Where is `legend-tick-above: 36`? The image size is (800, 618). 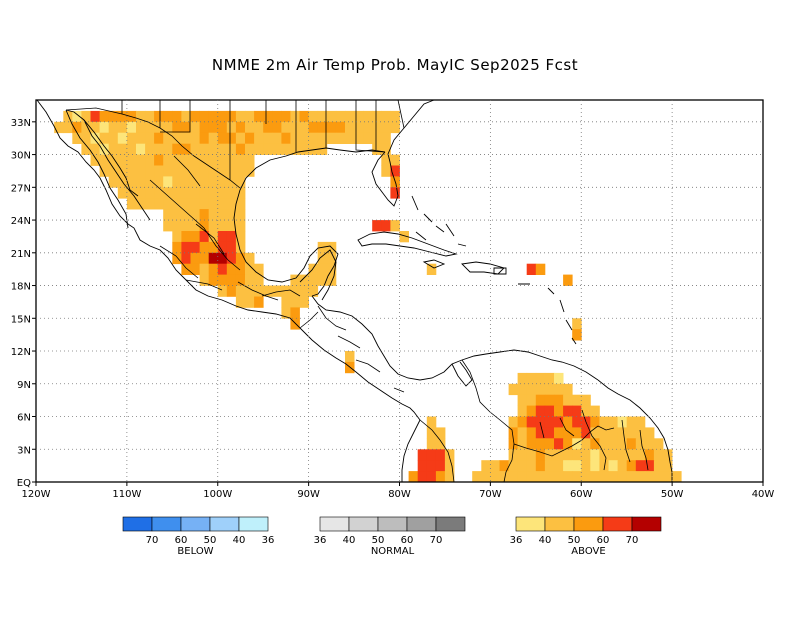 legend-tick-above: 36 is located at coordinates (516, 540).